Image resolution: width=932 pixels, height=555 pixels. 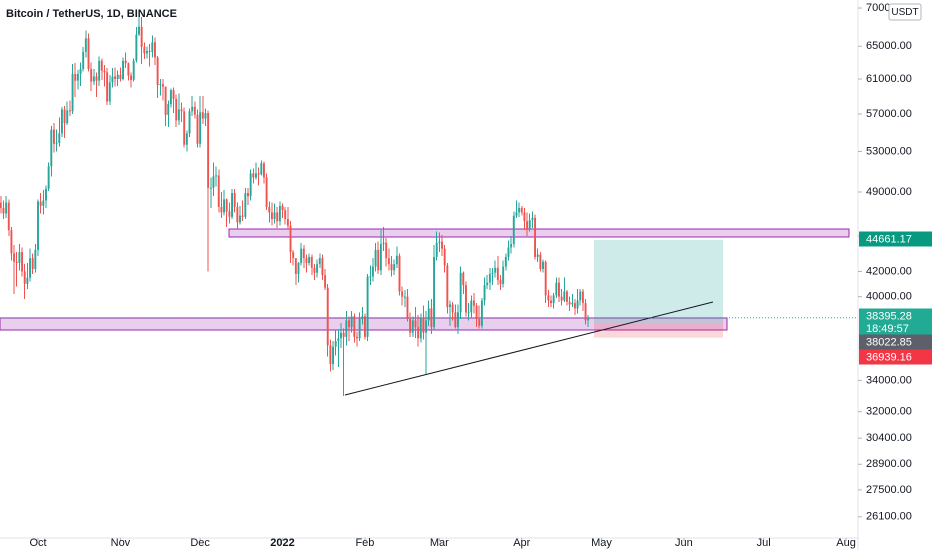 I want to click on long-position, so click(x=658, y=288).